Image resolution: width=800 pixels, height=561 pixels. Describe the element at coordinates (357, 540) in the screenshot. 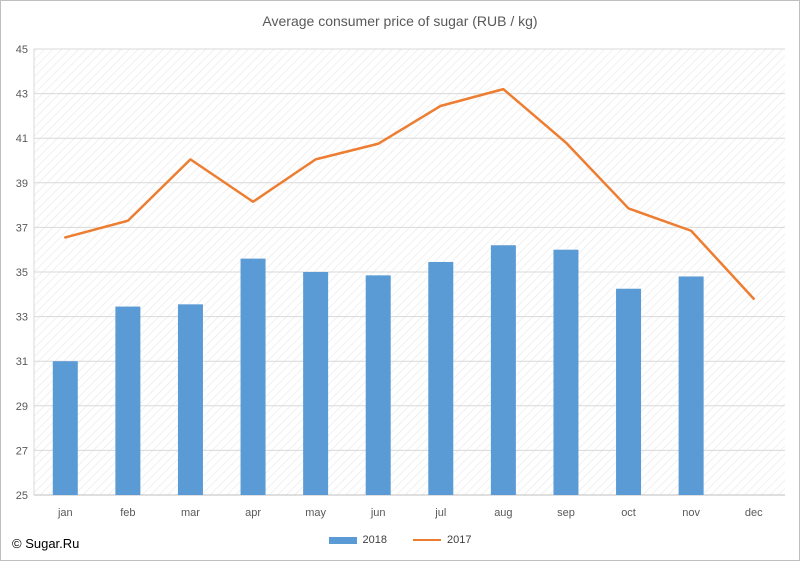

I see `legend-item-2018: 2018` at that location.